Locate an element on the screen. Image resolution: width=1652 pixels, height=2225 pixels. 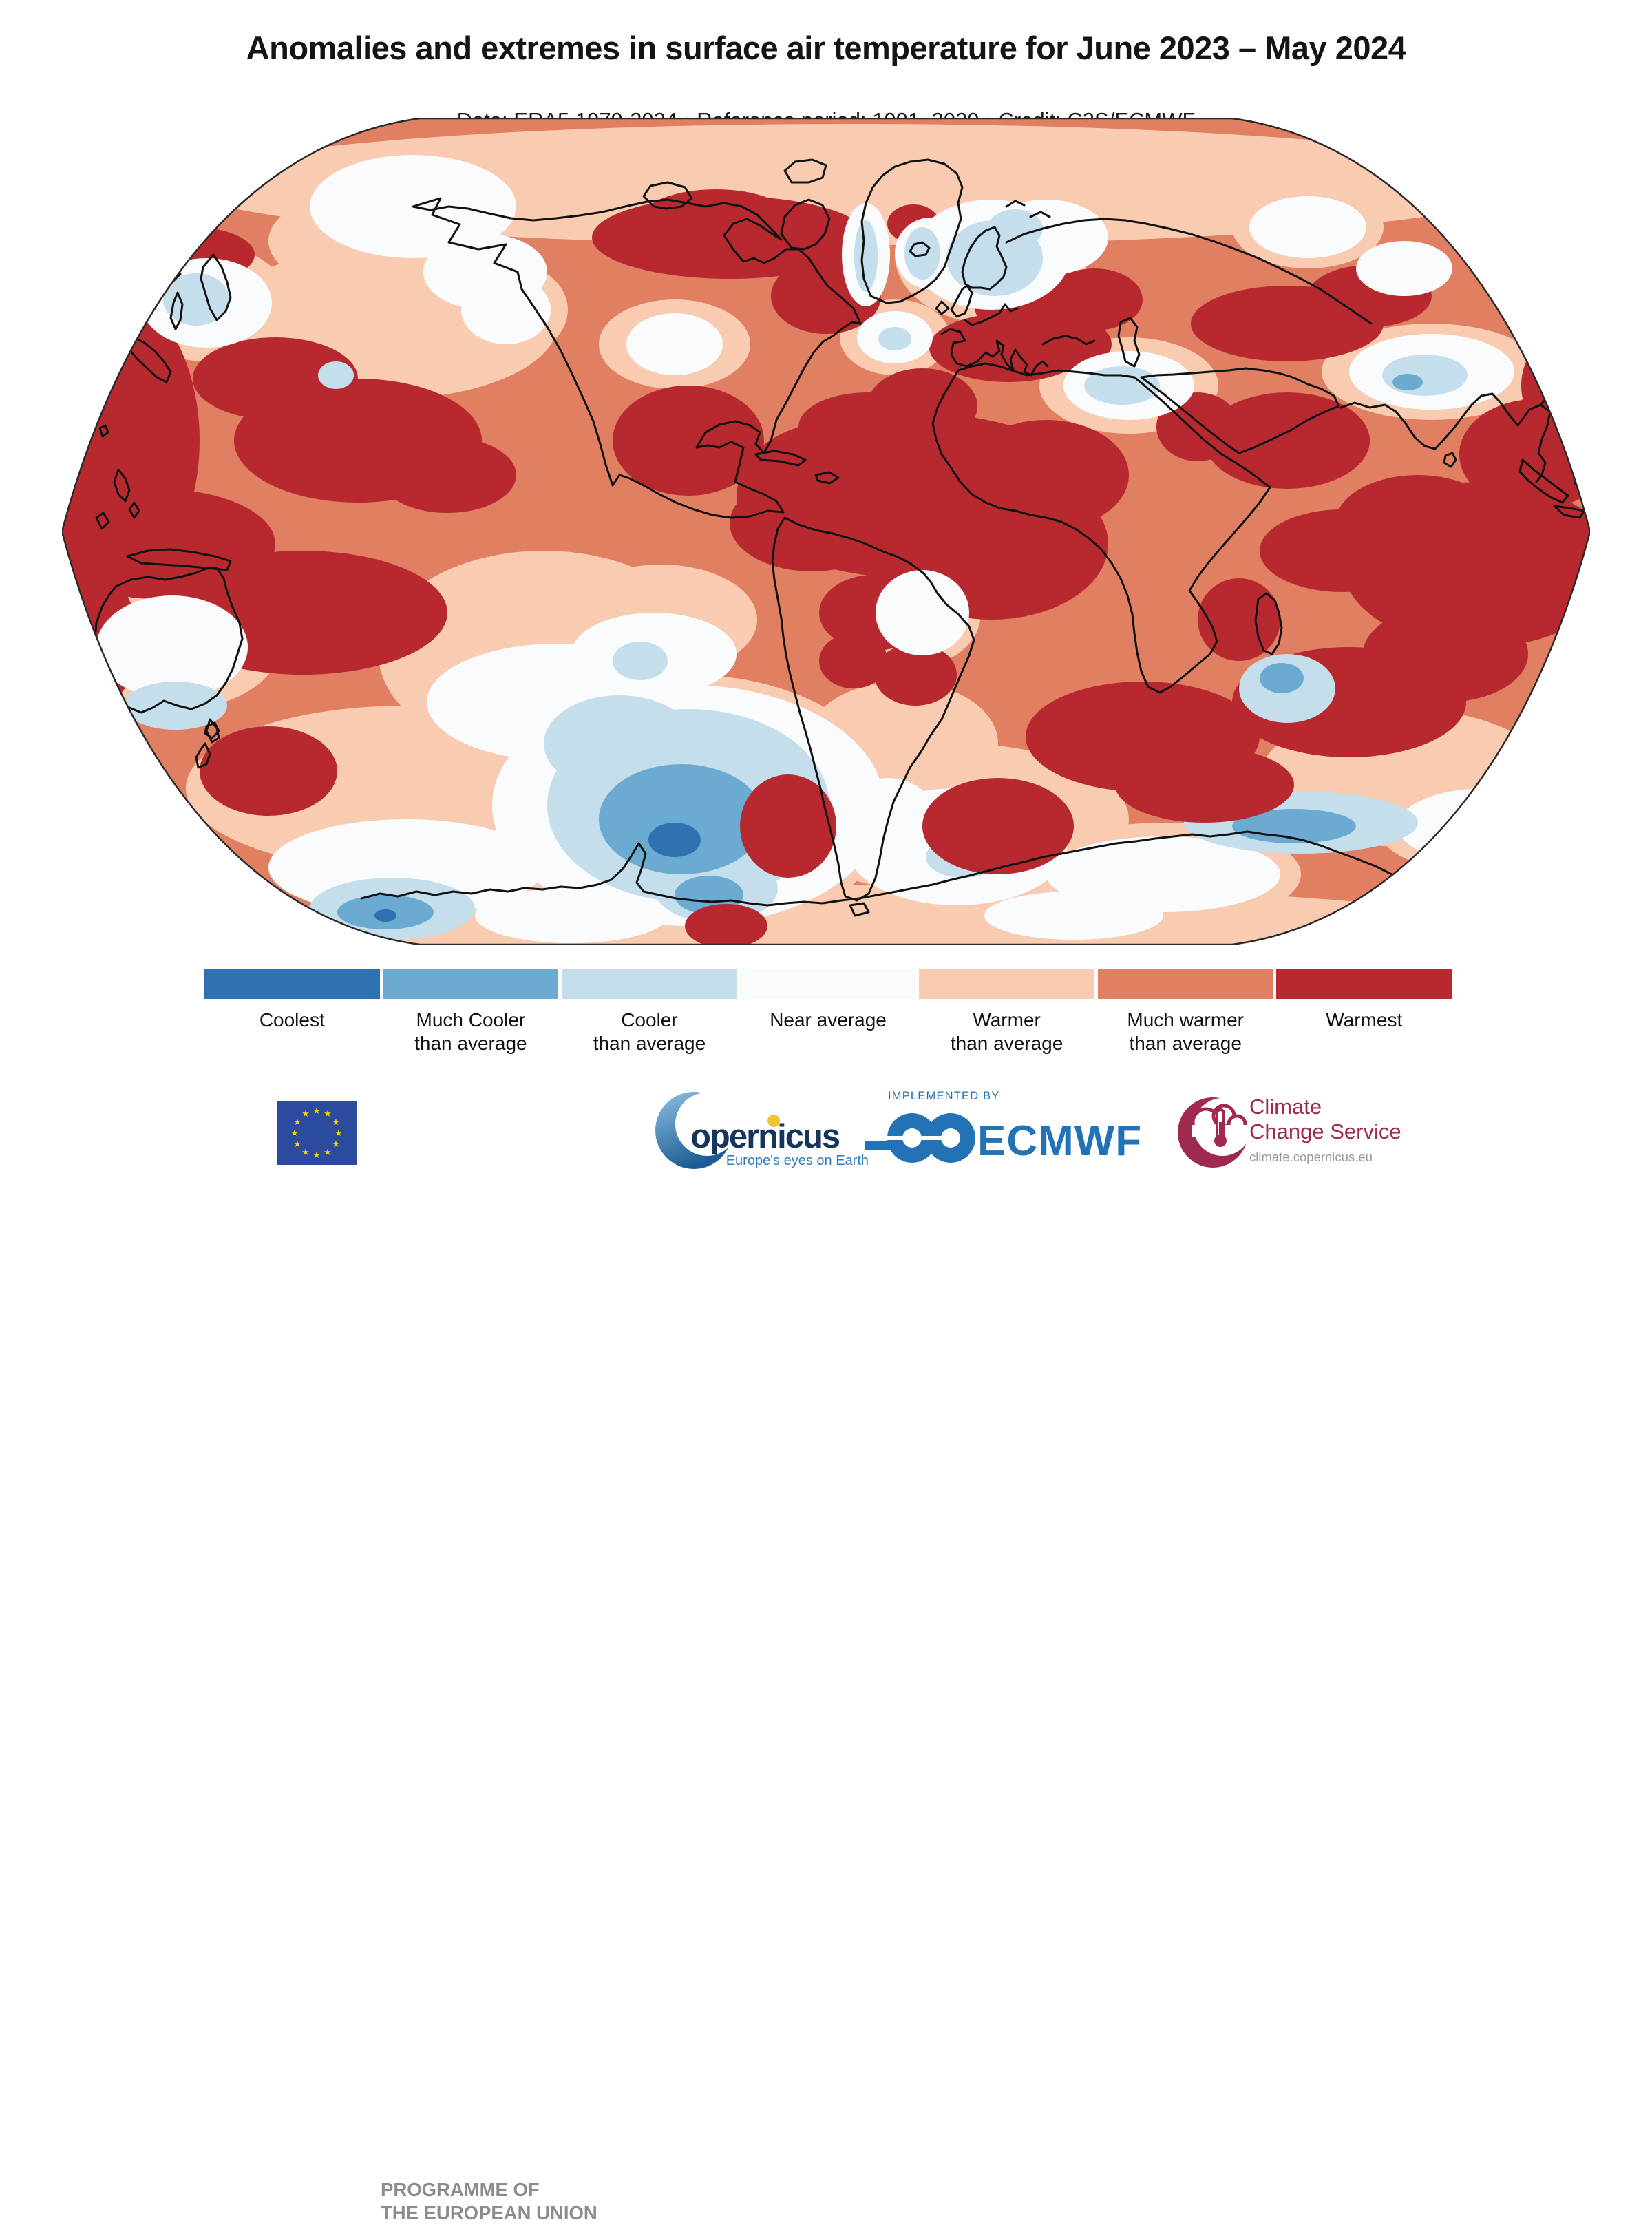
coast-africa is located at coordinates (1101, 528).